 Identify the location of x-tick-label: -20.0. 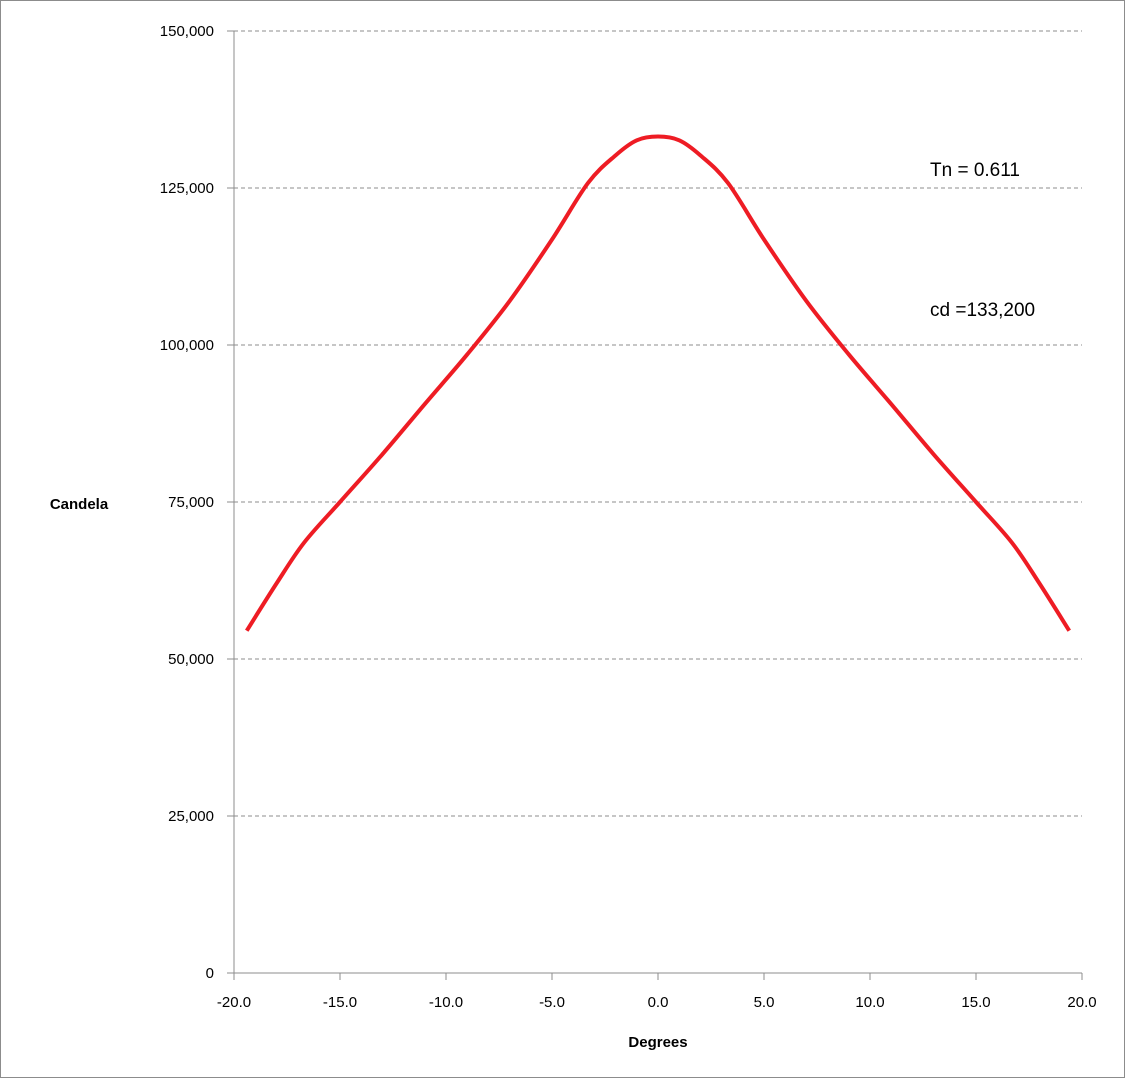
(234, 1002).